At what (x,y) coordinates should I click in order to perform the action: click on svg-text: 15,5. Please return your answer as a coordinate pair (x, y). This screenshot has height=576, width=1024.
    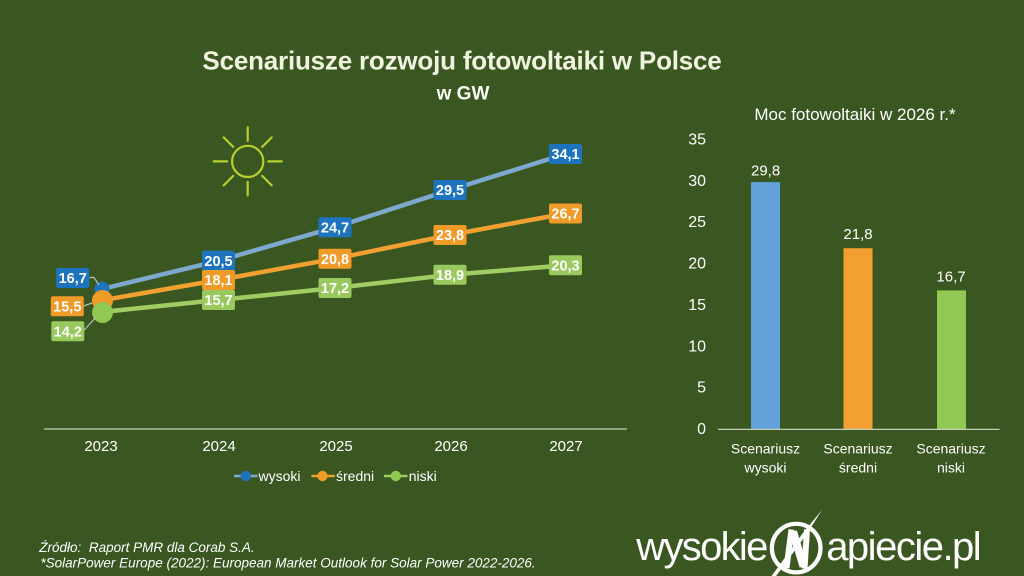
    Looking at the image, I should click on (67, 308).